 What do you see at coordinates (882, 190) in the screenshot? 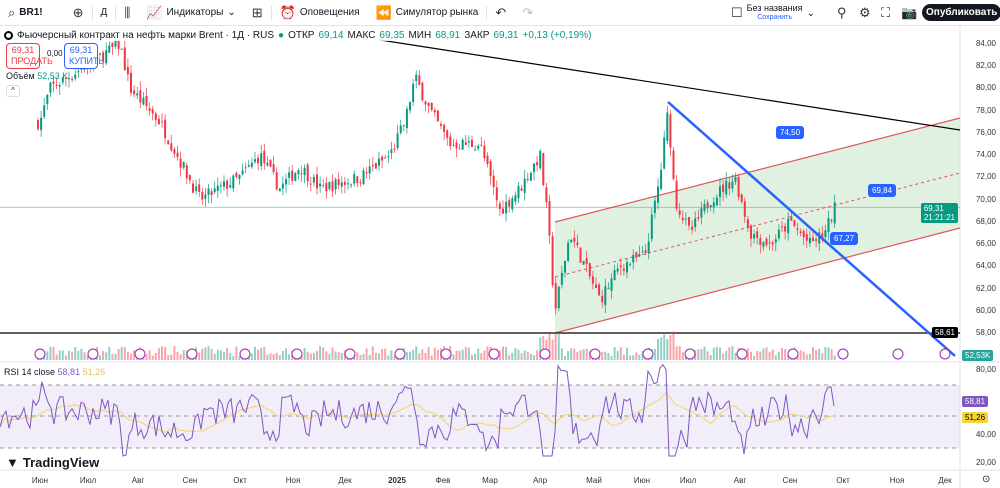
I see `channel-mid-label: 69,84` at bounding box center [882, 190].